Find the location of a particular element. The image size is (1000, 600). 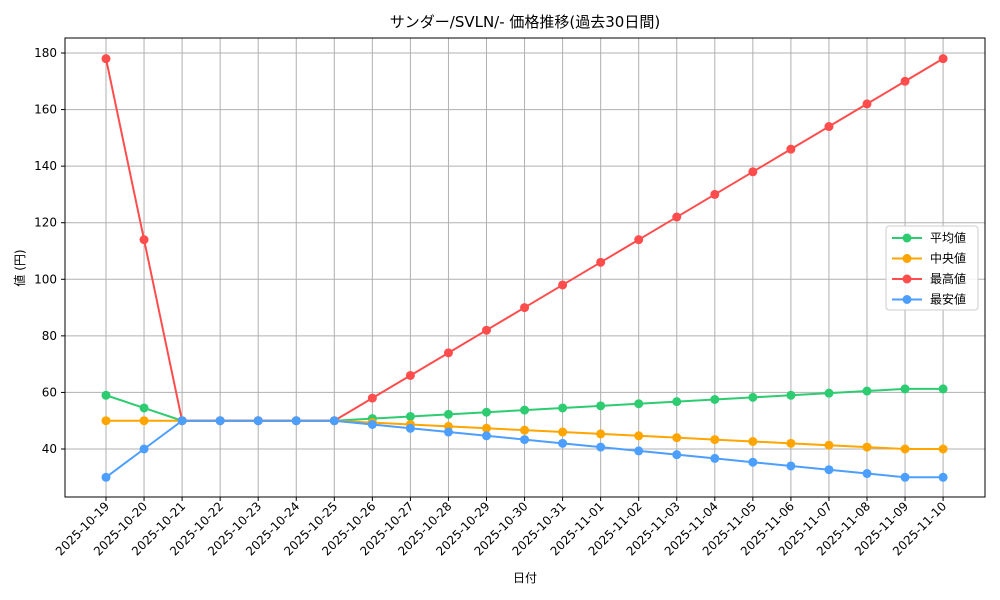

legend-label: 平均値 is located at coordinates (948, 237).